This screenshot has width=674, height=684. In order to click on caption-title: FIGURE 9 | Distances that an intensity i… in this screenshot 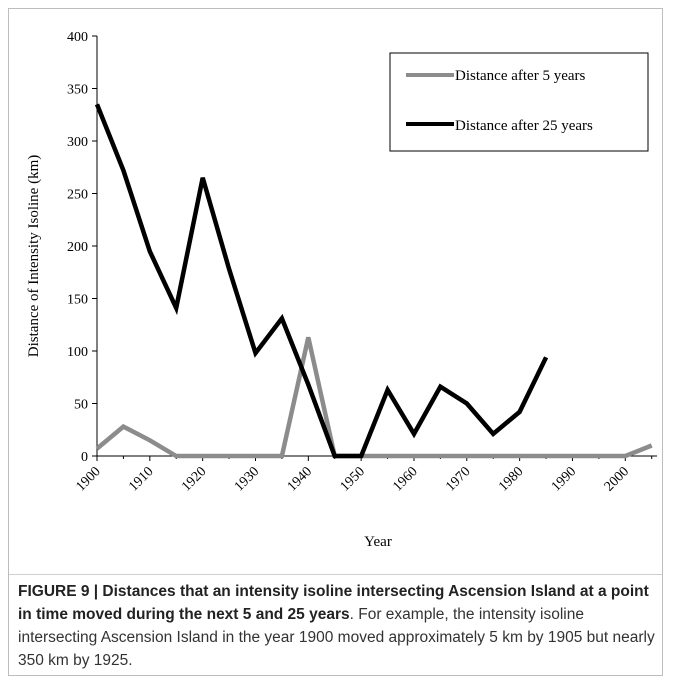, I will do `click(333, 603)`.